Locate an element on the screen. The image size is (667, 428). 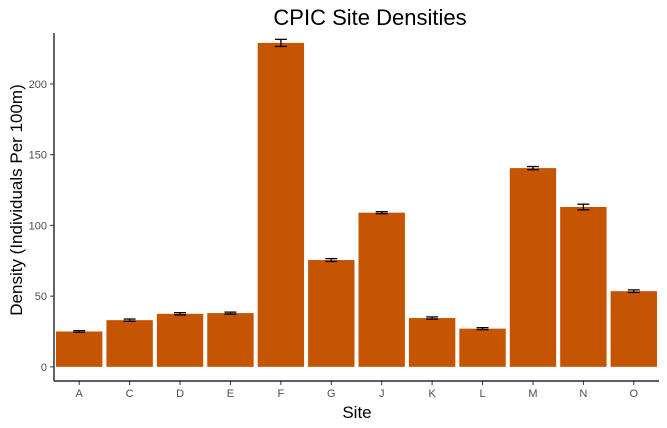
error-bar-O is located at coordinates (633, 291).